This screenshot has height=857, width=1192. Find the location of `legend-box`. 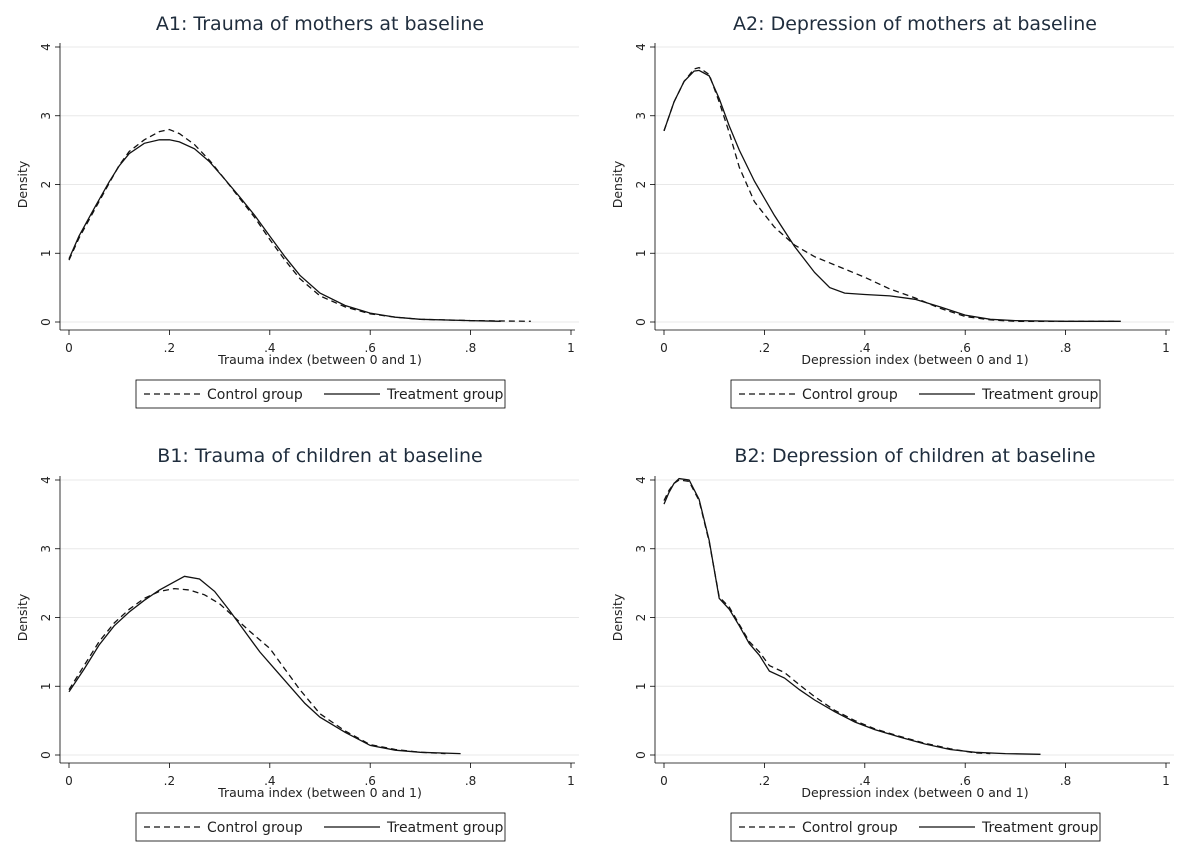

legend-box is located at coordinates (320, 394).